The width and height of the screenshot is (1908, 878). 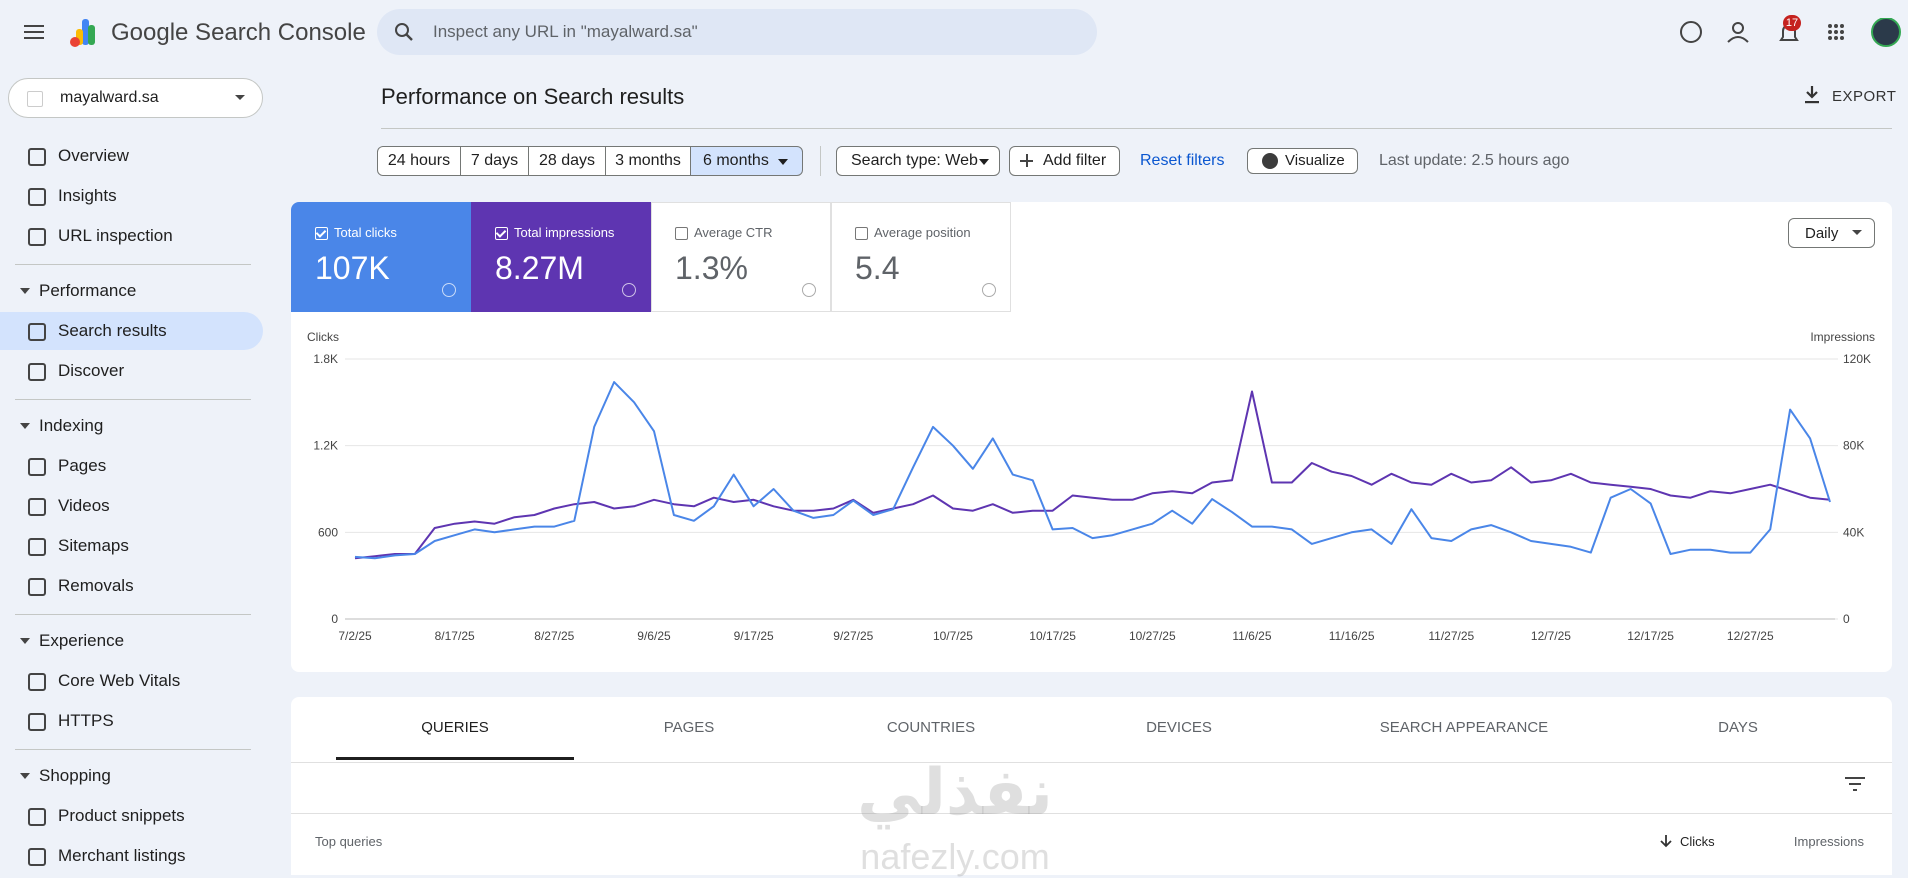 What do you see at coordinates (238, 32) in the screenshot?
I see `product-name: Google Search Console` at bounding box center [238, 32].